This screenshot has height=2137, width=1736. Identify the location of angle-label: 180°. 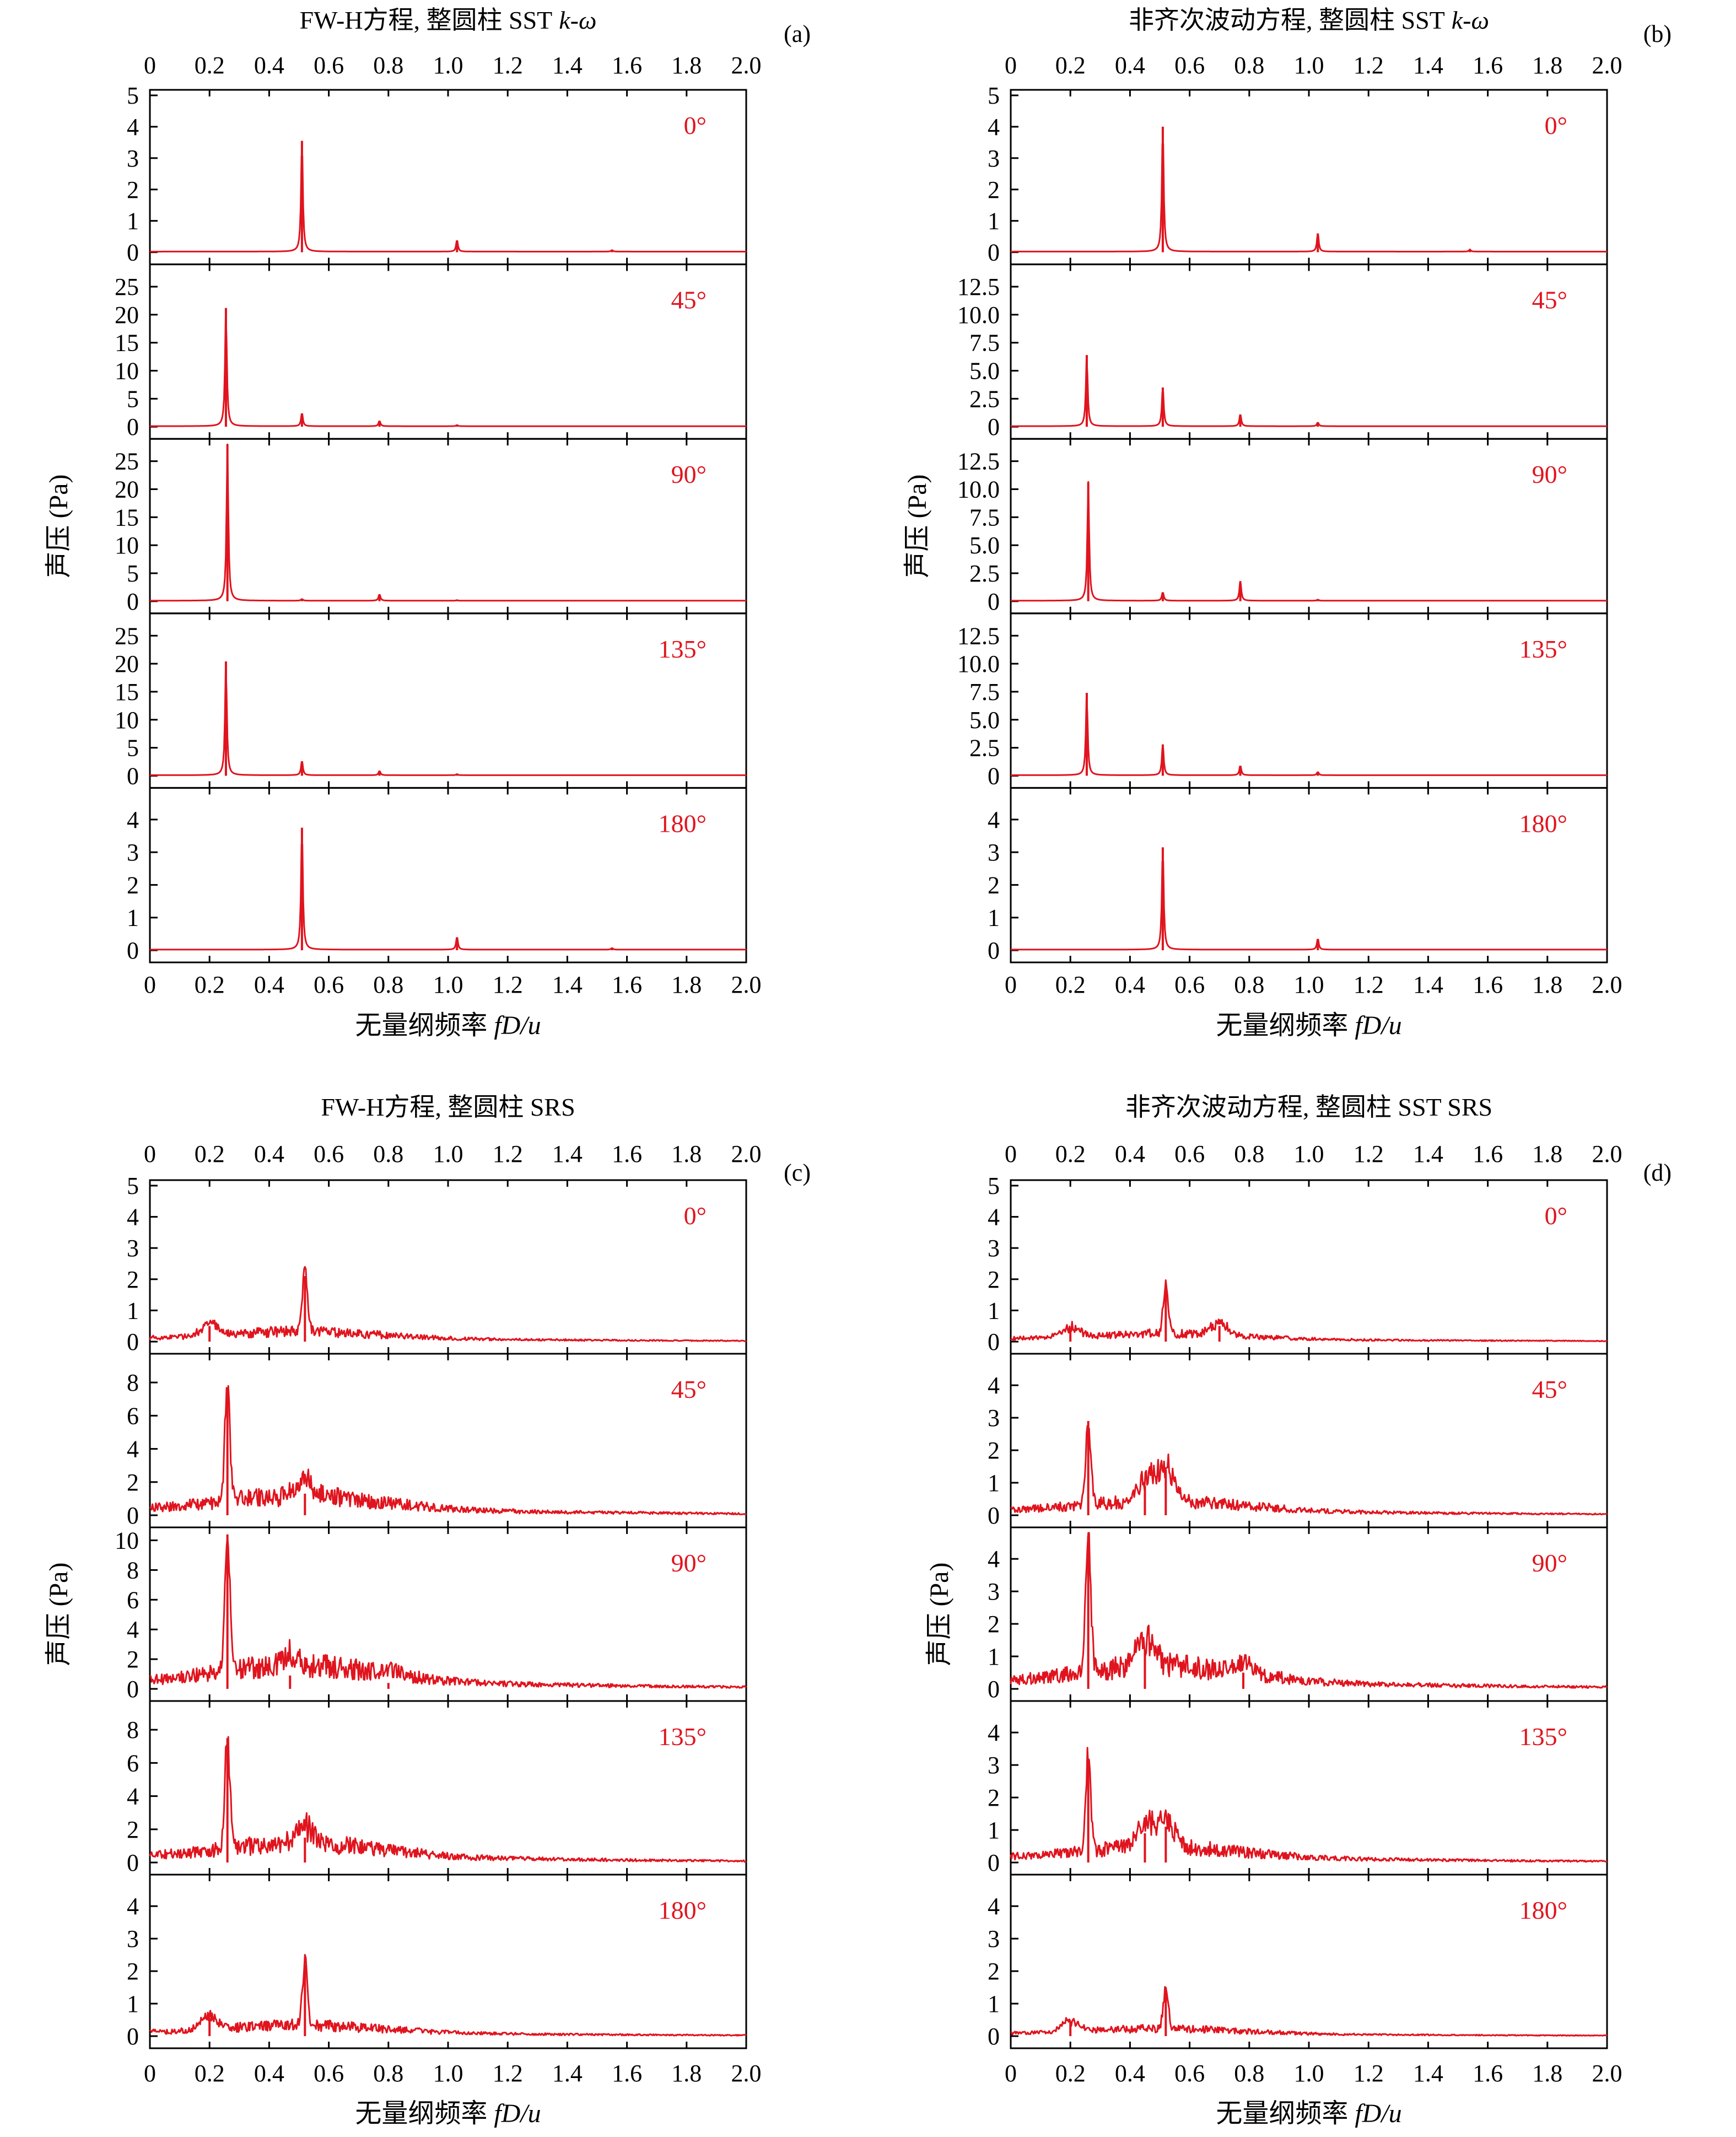
(683, 823).